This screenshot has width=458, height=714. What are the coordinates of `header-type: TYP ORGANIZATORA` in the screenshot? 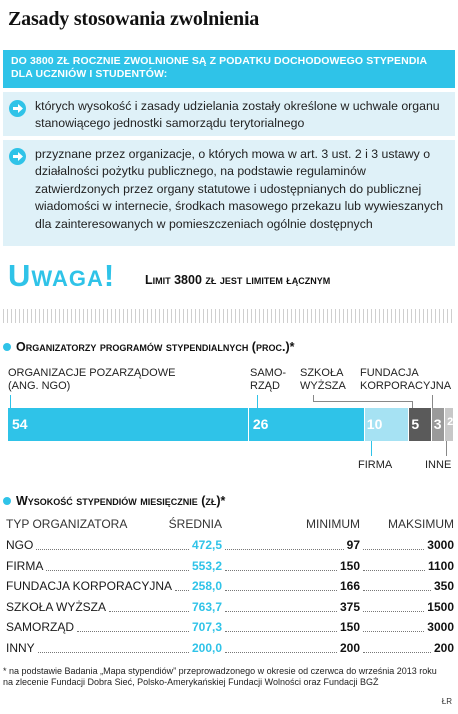 It's located at (67, 524).